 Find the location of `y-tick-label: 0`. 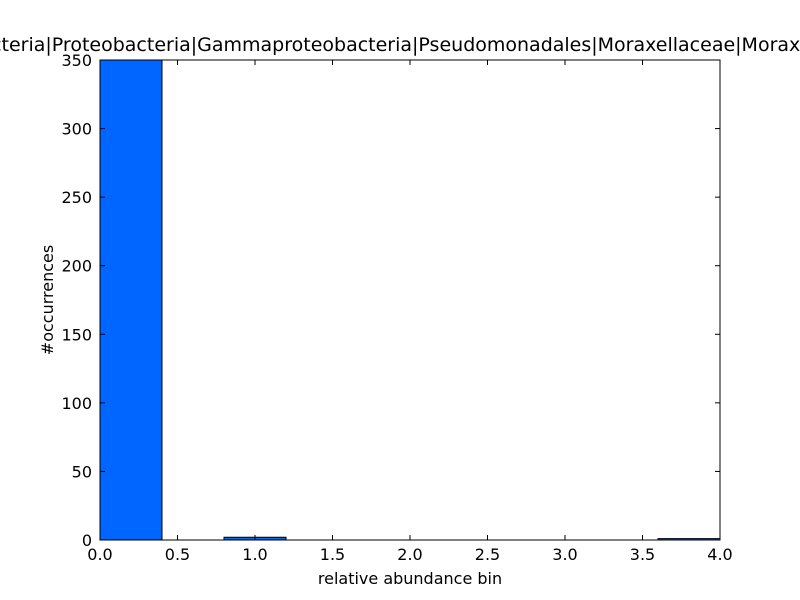

y-tick-label: 0 is located at coordinates (87, 540).